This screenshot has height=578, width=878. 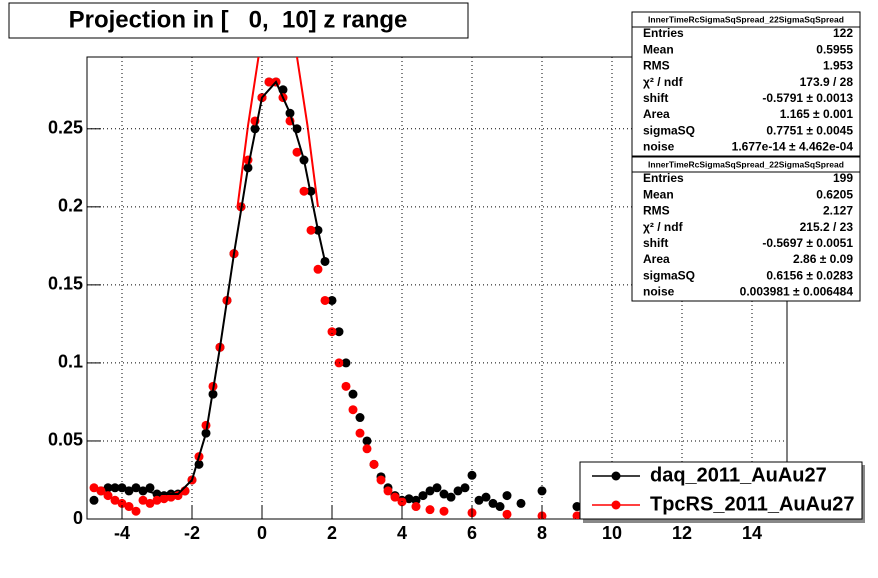 I want to click on fit-curve, so click(x=277, y=132).